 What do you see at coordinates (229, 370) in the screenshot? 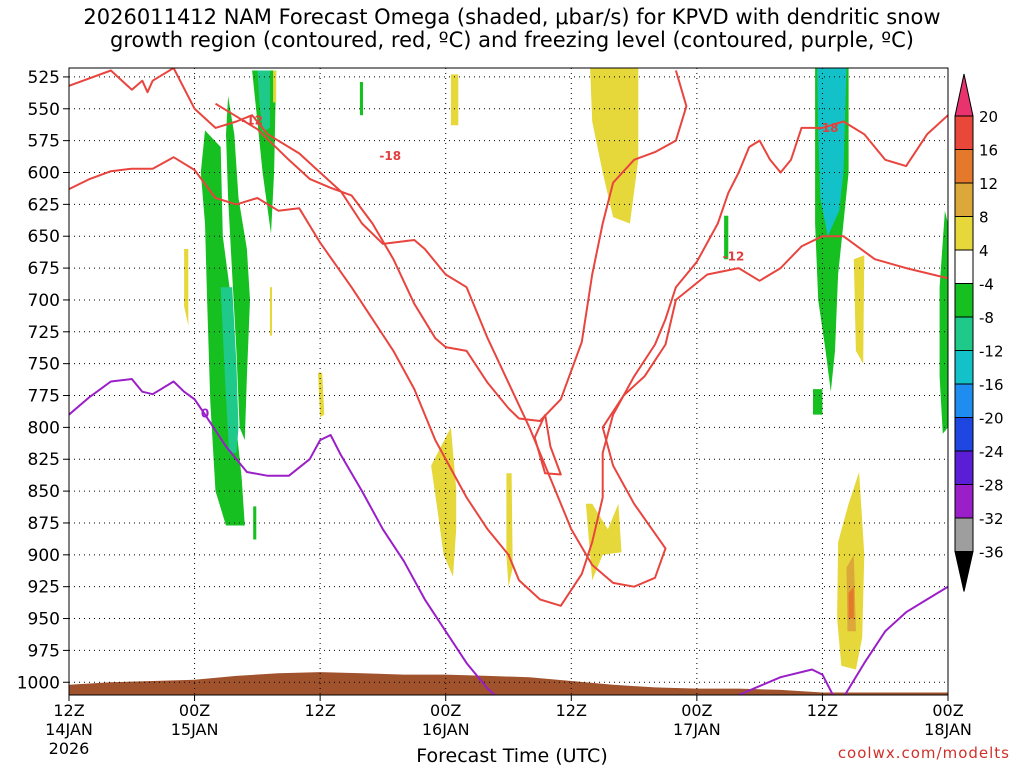
I see `omega-region--12-3` at bounding box center [229, 370].